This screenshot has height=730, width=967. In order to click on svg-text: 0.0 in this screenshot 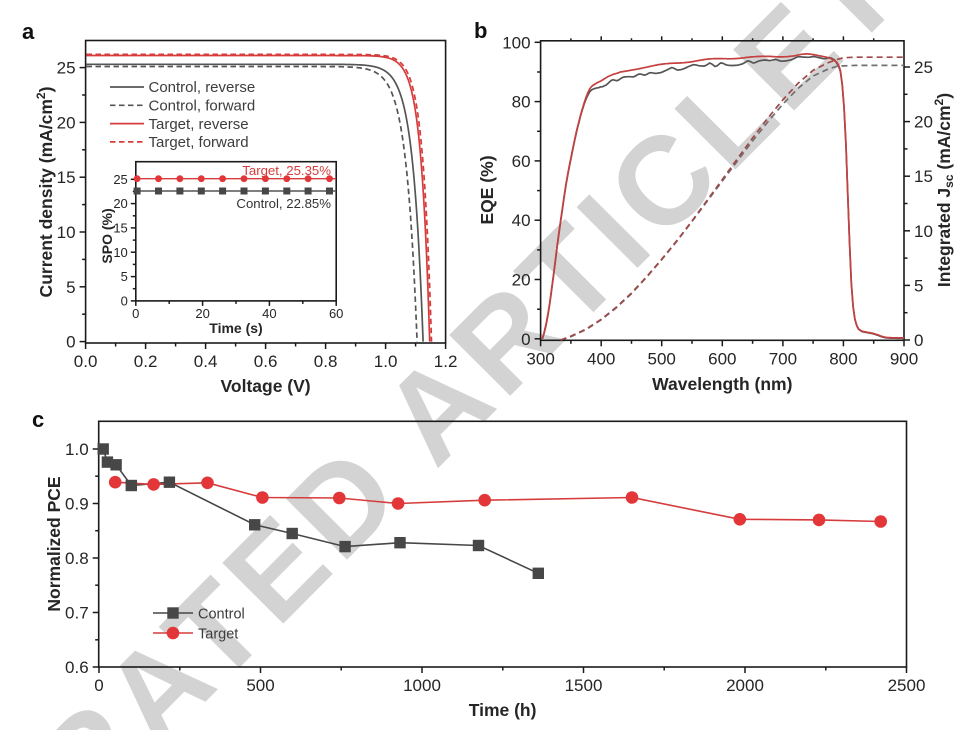, I will do `click(86, 361)`.